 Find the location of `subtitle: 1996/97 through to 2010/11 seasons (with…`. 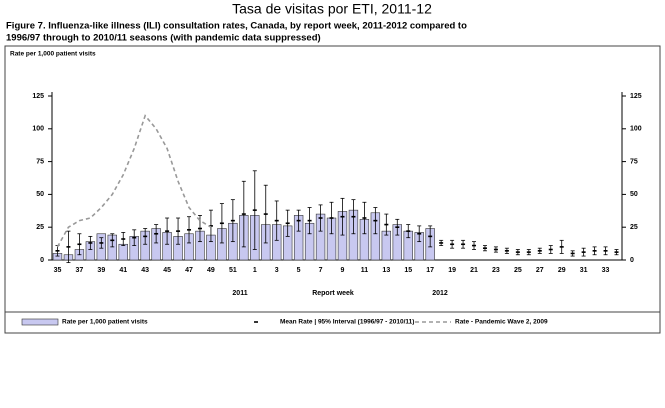

subtitle: 1996/97 through to 2010/11 seasons (with… is located at coordinates (163, 38).